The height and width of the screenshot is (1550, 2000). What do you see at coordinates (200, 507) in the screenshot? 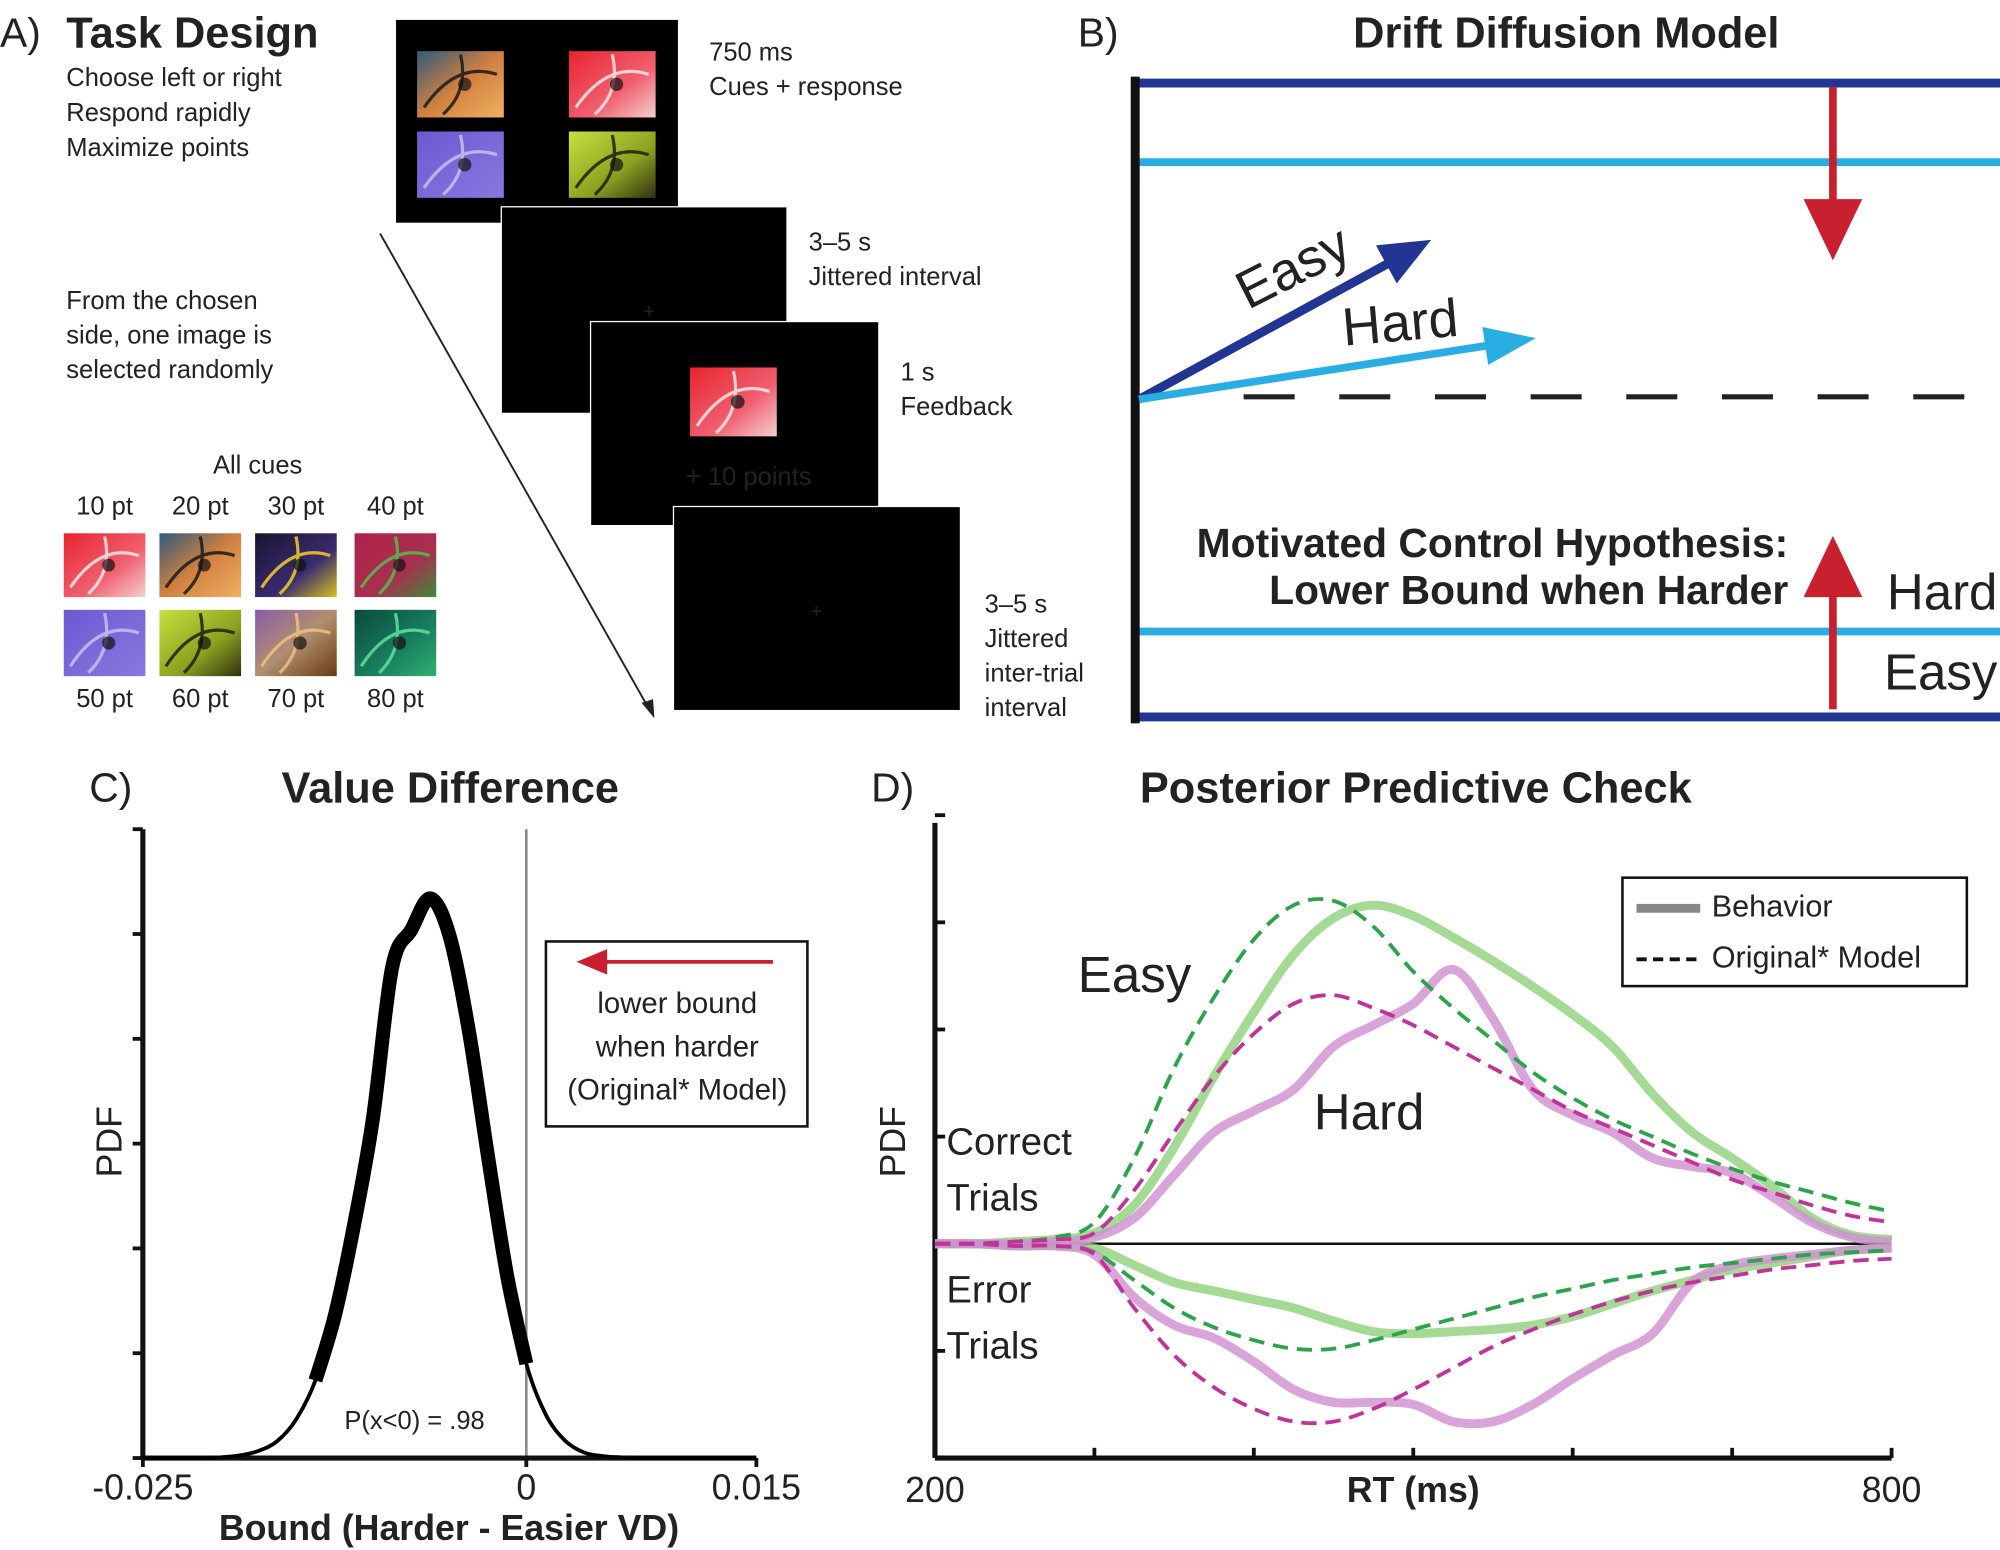
I see `cue-label: 20 pt` at bounding box center [200, 507].